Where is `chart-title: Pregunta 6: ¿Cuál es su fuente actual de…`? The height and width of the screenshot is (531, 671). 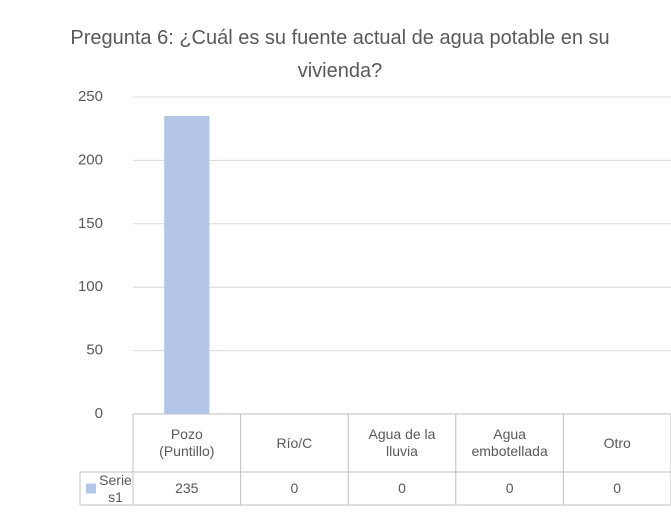 chart-title: Pregunta 6: ¿Cuál es su fuente actual de… is located at coordinates (340, 54).